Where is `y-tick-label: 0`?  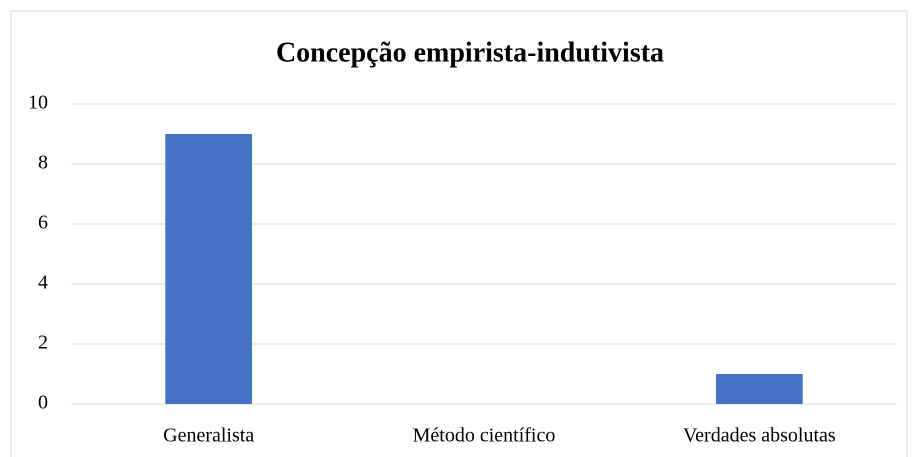 y-tick-label: 0 is located at coordinates (43, 403).